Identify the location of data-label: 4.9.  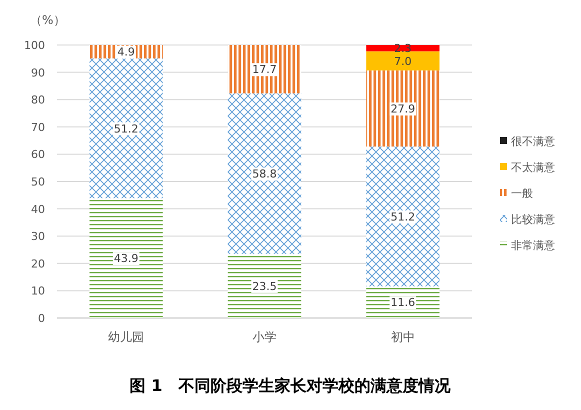
(126, 52).